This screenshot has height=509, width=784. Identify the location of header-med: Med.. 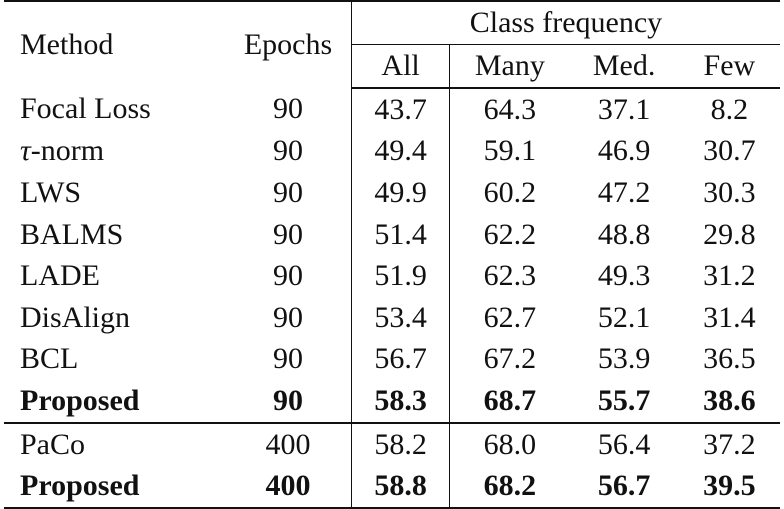
(624, 66).